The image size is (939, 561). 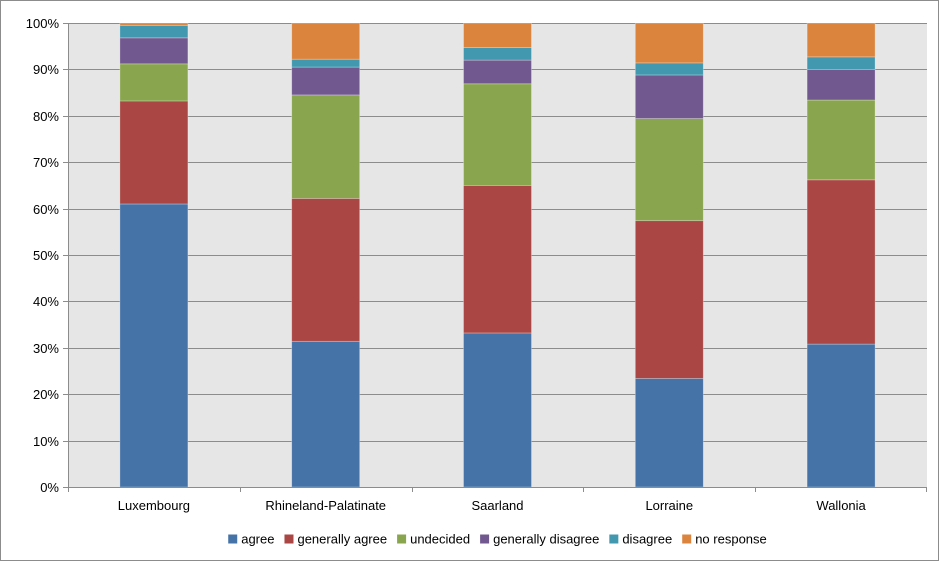 I want to click on y-tick-label: 100%, so click(x=43, y=23).